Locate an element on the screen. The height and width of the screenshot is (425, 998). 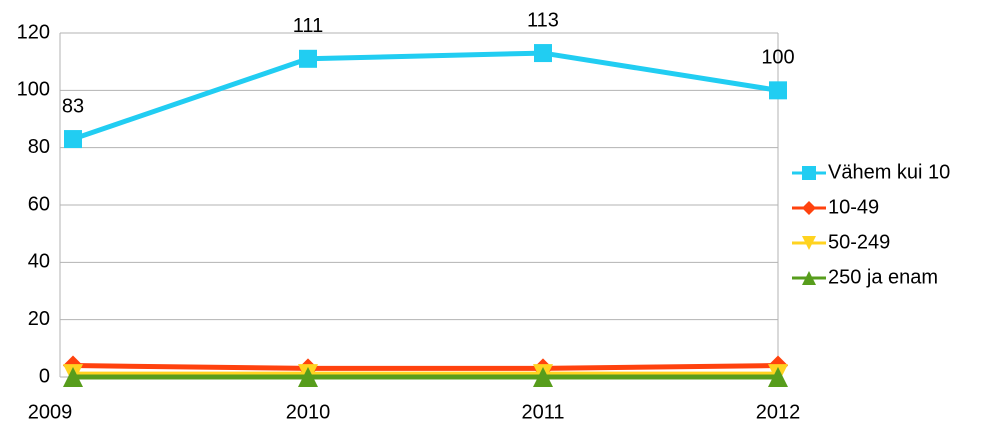
data-label: 100 is located at coordinates (777, 58).